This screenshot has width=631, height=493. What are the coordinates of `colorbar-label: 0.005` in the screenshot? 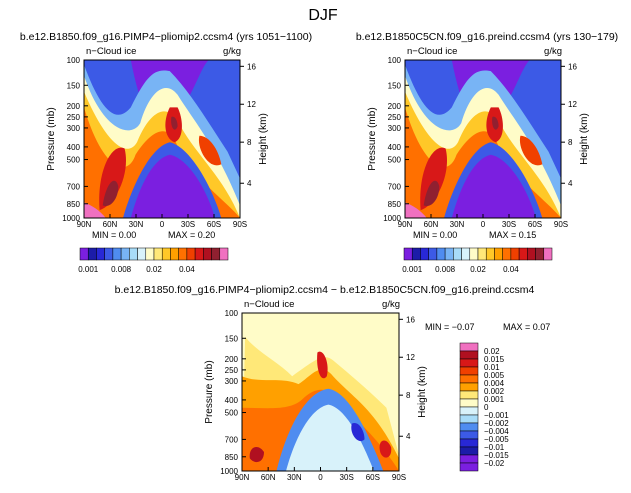 It's located at (494, 375).